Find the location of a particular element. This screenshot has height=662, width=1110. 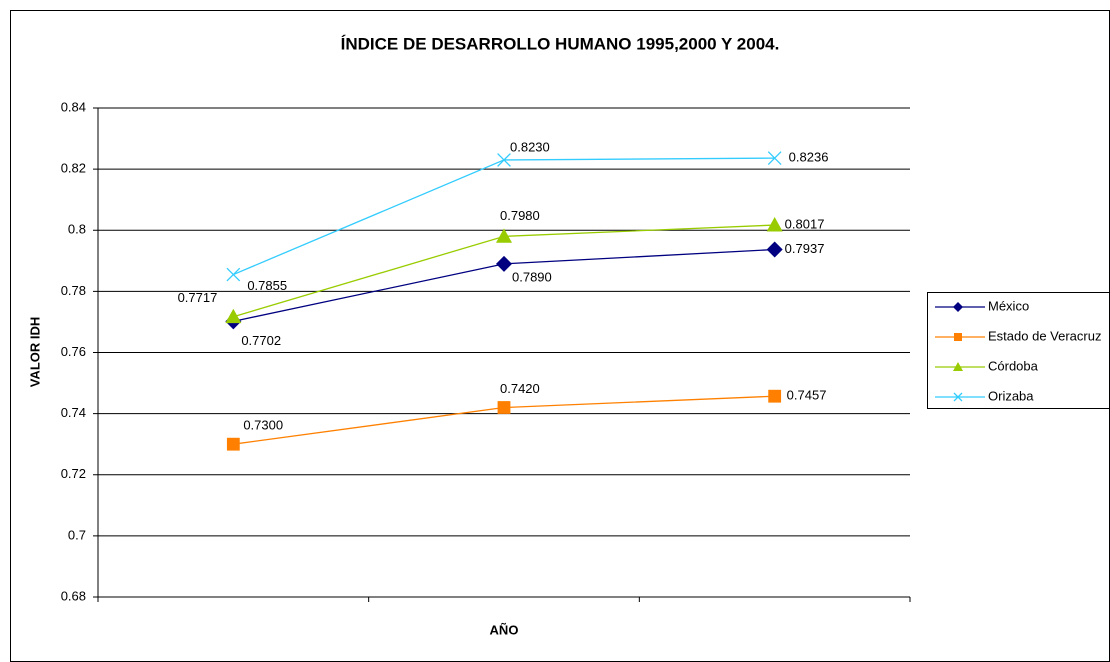

data-label: 0.7980 is located at coordinates (520, 215).